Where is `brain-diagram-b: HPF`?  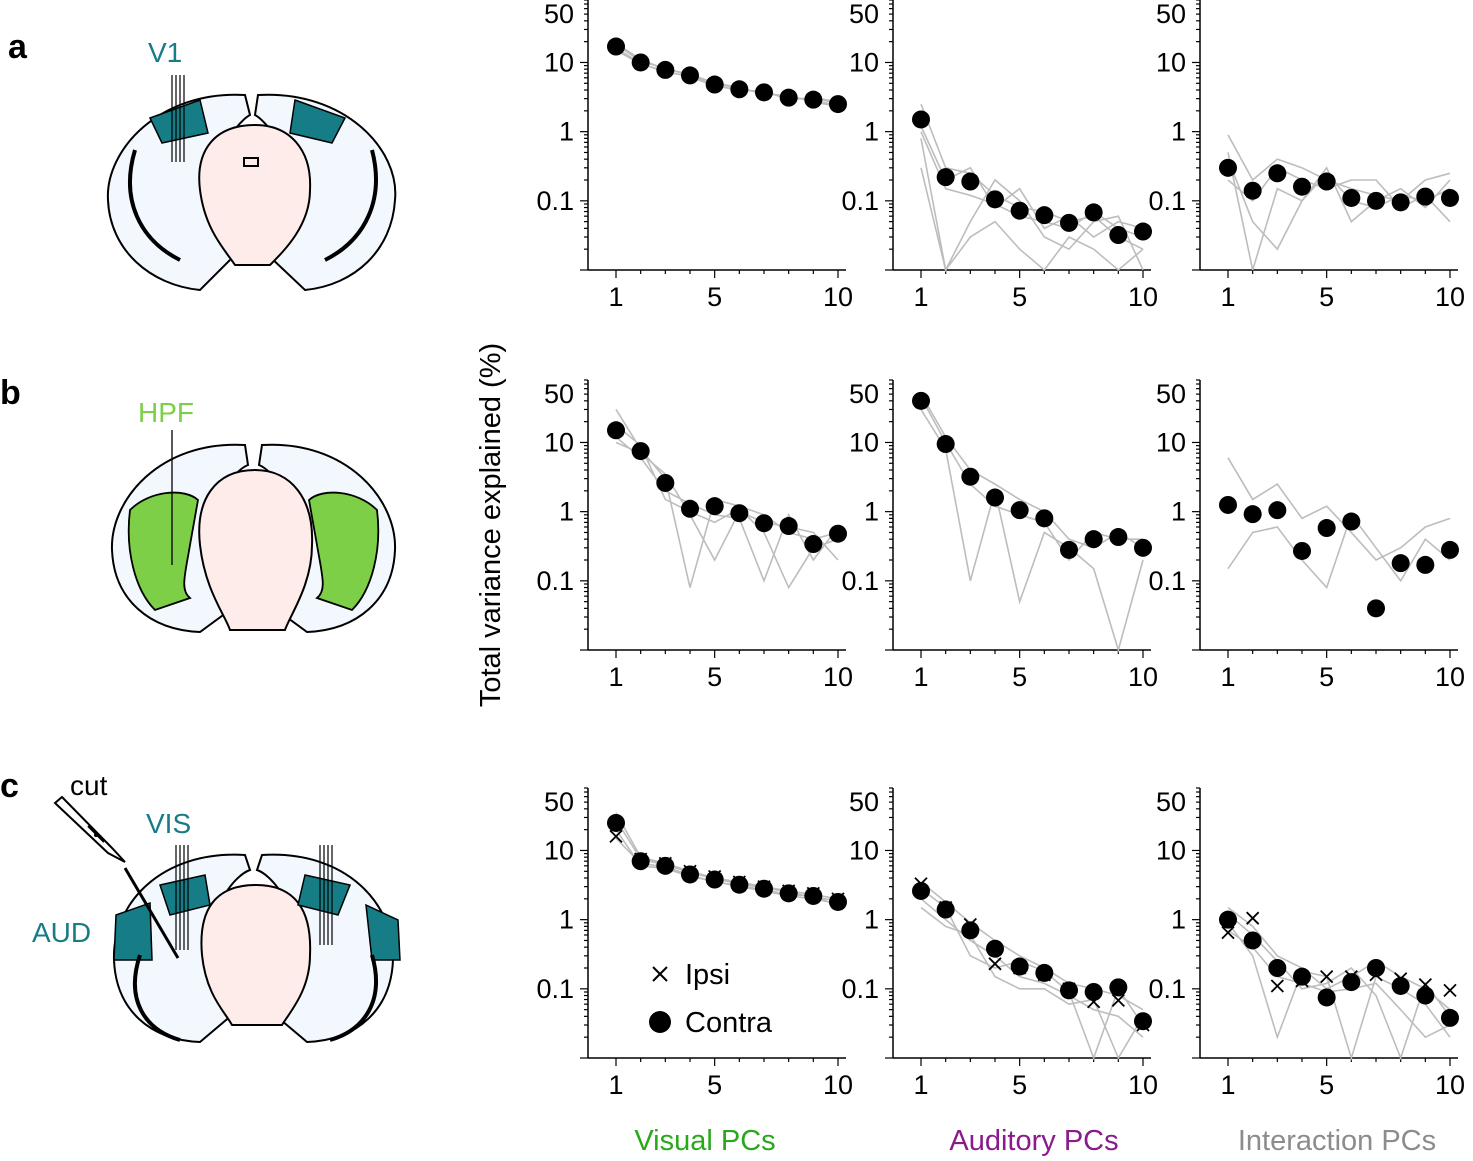
brain-diagram-b: HPF is located at coordinates (253, 515).